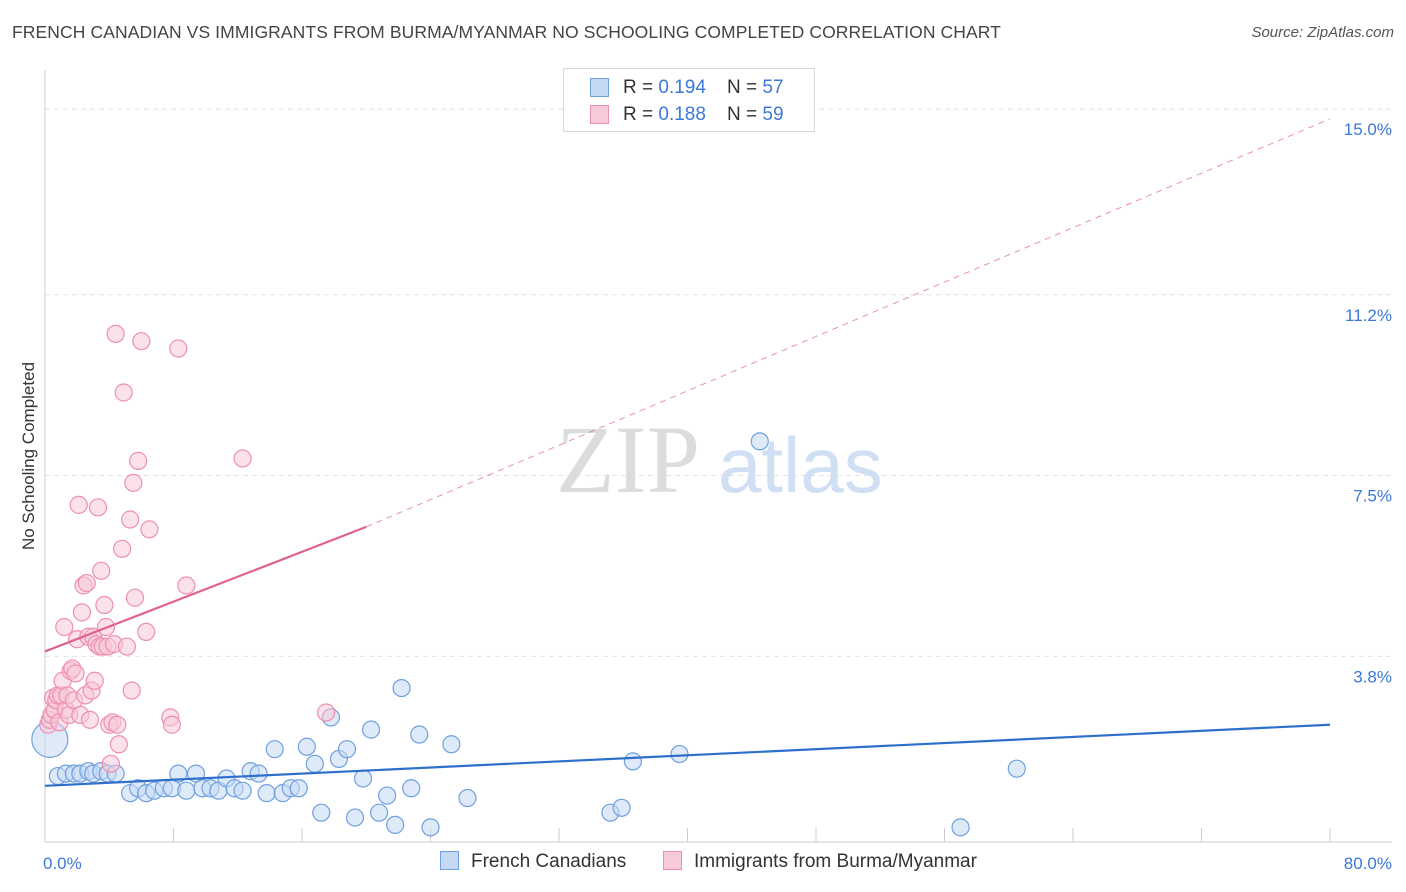 The height and width of the screenshot is (892, 1406). Describe the element at coordinates (599, 87) in the screenshot. I see `legend-swatch-blue` at that location.